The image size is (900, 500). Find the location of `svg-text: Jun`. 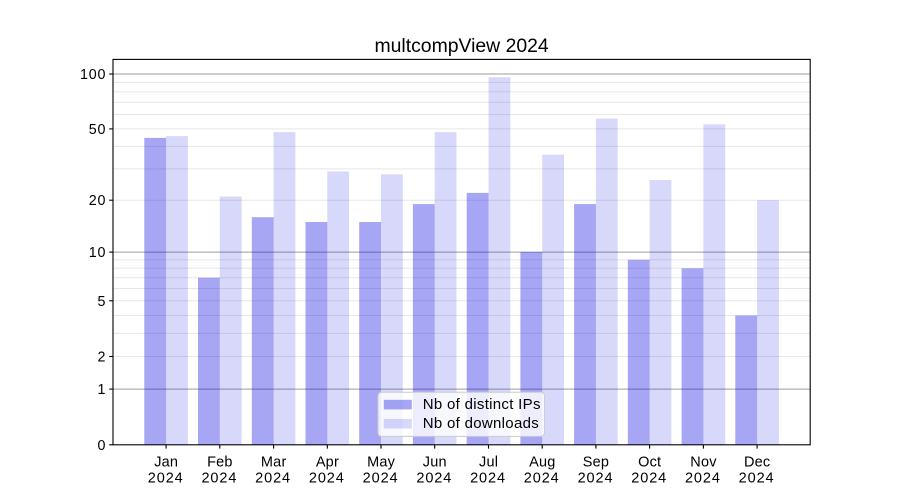

svg-text: Jun is located at coordinates (435, 463).